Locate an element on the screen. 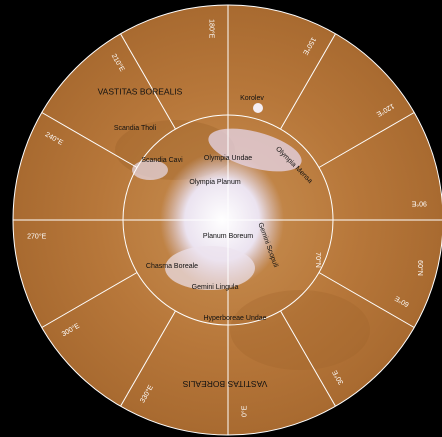 This screenshot has height=437, width=442. feature-label: Olympia Undae is located at coordinates (228, 158).